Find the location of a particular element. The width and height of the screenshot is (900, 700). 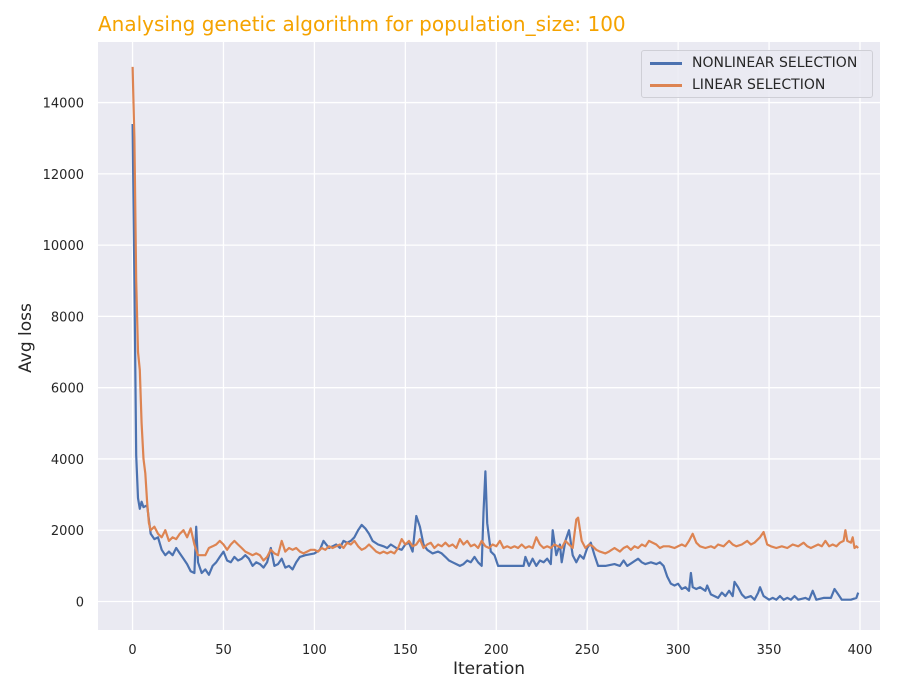

y-axis-label: Avg loss is located at coordinates (26, 338).